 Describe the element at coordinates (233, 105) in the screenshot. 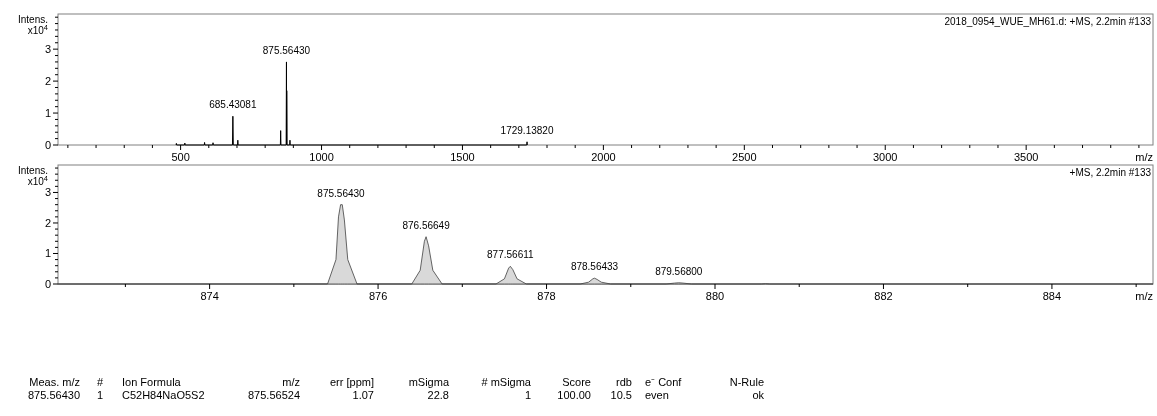

I see `annotation: 685.43081` at that location.